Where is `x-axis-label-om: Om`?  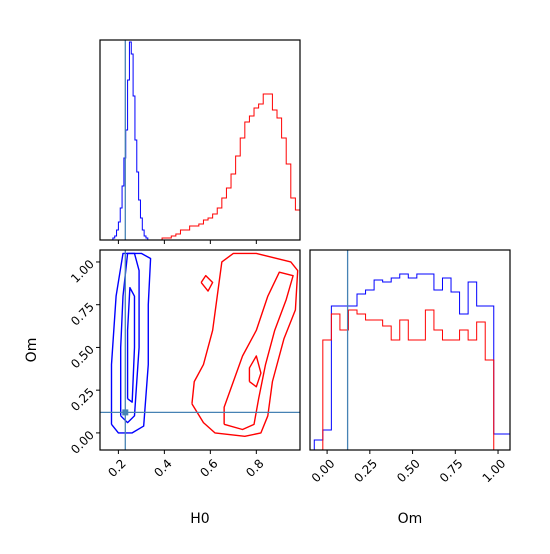 x-axis-label-om: Om is located at coordinates (410, 519).